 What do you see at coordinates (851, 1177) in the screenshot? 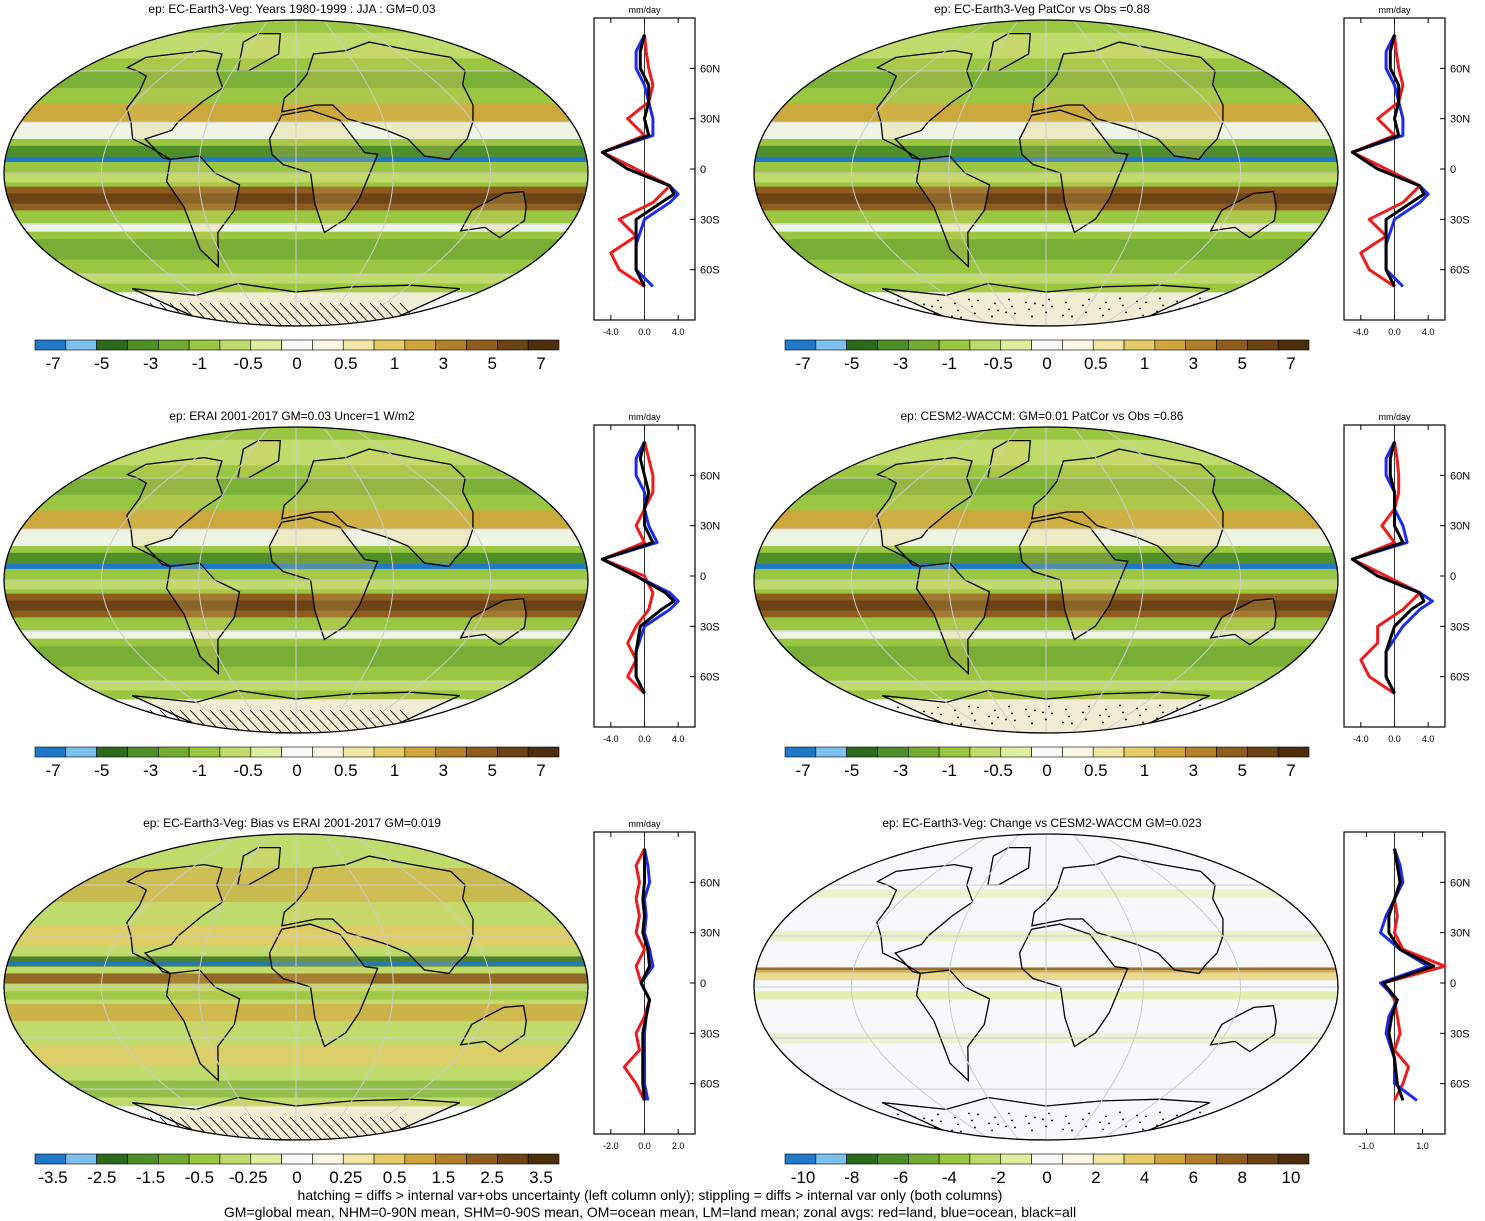
I see `colorbar-label: -8` at bounding box center [851, 1177].